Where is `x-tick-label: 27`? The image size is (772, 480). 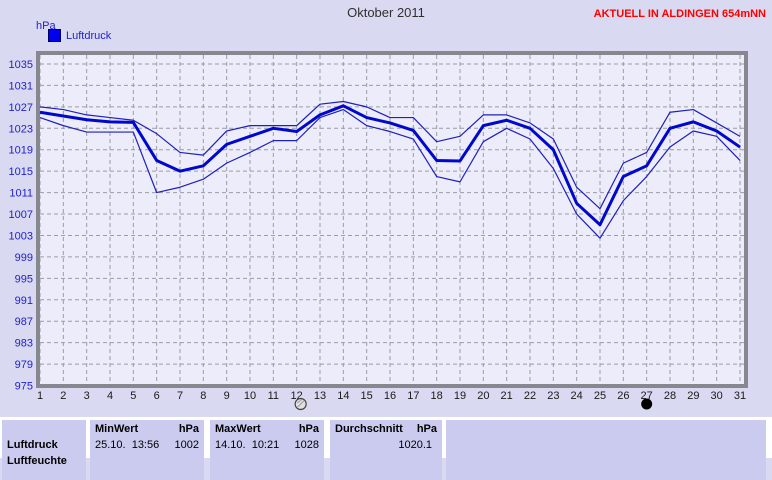 x-tick-label: 27 is located at coordinates (647, 396).